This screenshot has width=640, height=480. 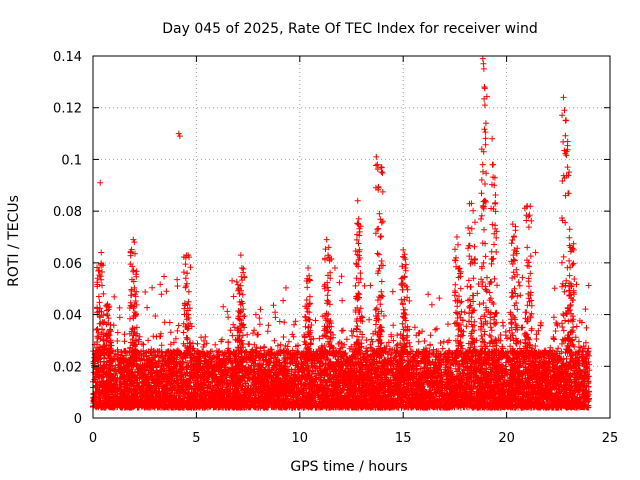 What do you see at coordinates (506, 438) in the screenshot?
I see `x-tick-label: 20` at bounding box center [506, 438].